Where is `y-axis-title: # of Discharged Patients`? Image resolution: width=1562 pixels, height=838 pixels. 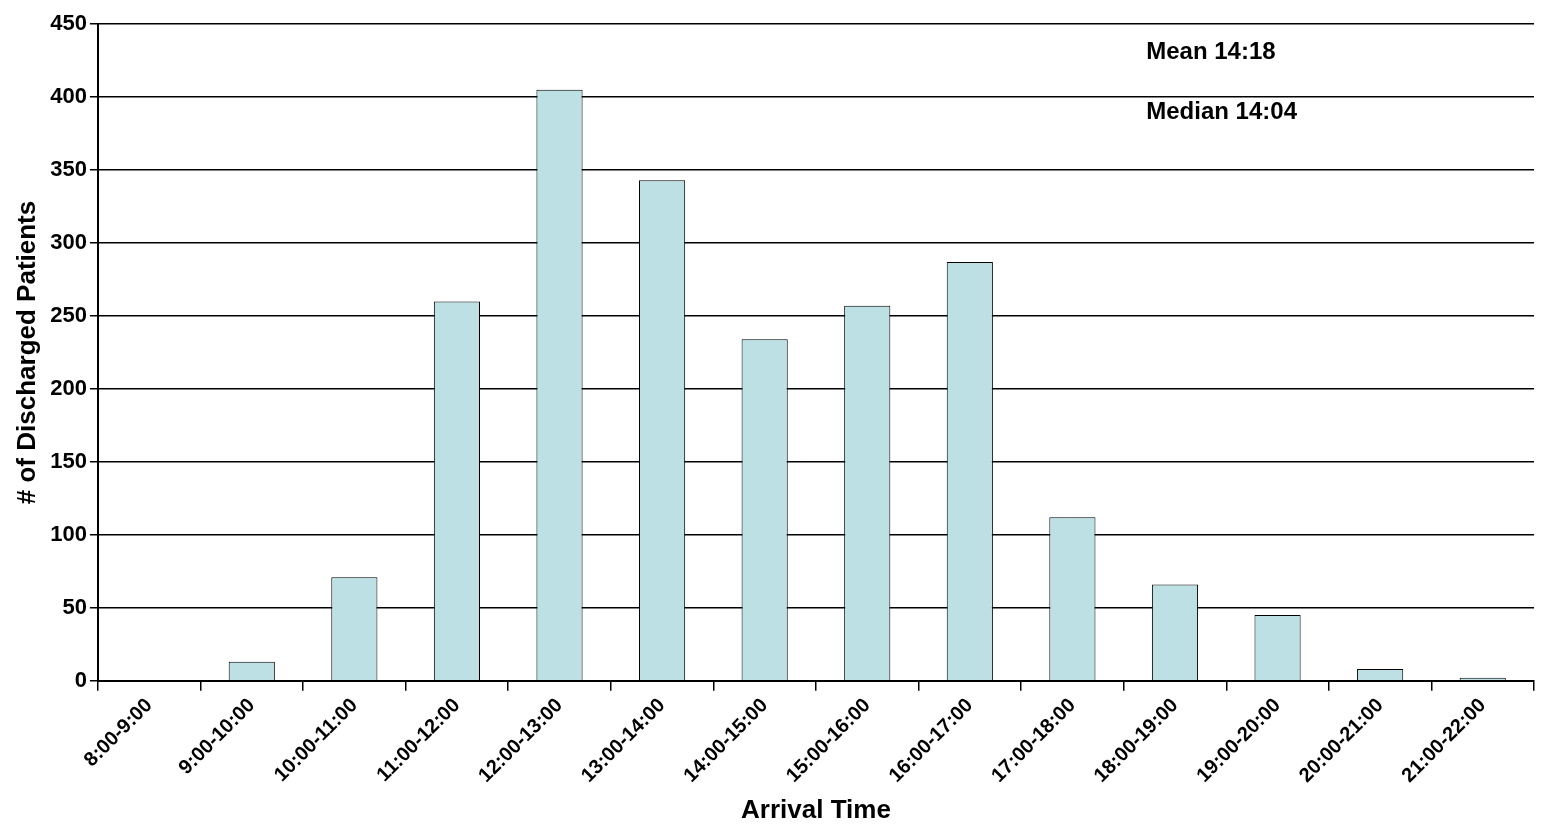
y-axis-title: # of Discharged Patients is located at coordinates (25, 352).